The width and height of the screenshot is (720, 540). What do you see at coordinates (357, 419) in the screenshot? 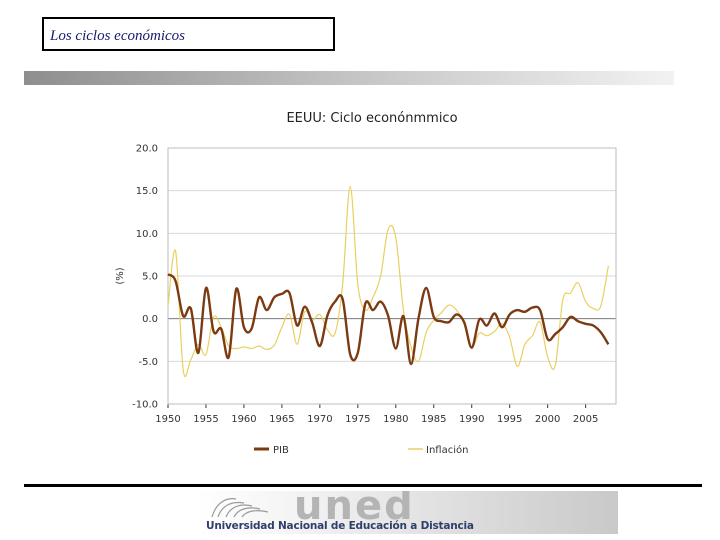
I see `x-tick-label: 1975` at bounding box center [357, 419].